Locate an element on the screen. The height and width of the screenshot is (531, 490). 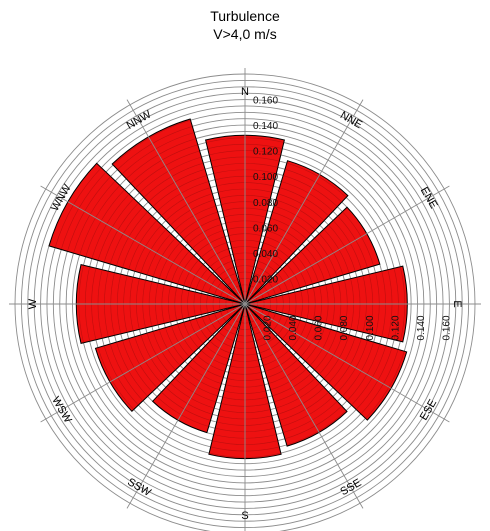
spoke-nnw is located at coordinates (186, 202).